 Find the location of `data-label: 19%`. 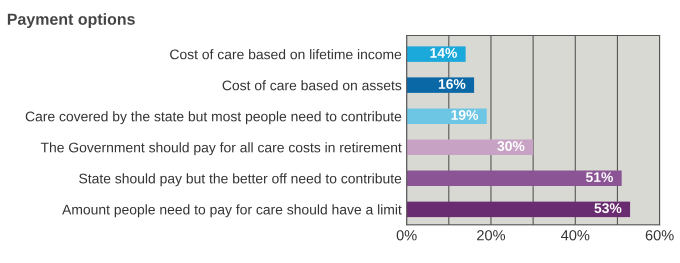

data-label: 19% is located at coordinates (465, 115).